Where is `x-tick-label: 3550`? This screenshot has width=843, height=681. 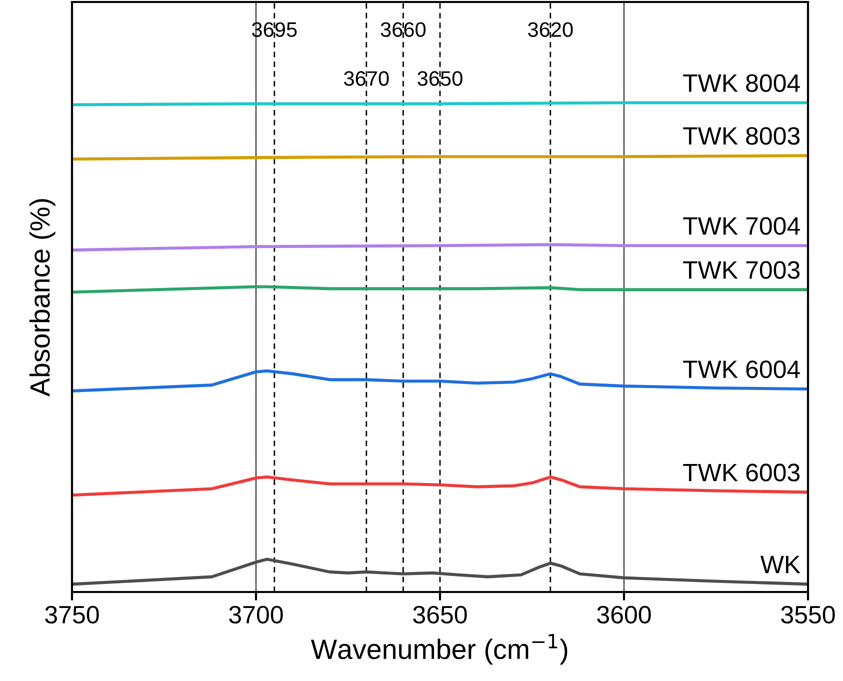 x-tick-label: 3550 is located at coordinates (808, 615).